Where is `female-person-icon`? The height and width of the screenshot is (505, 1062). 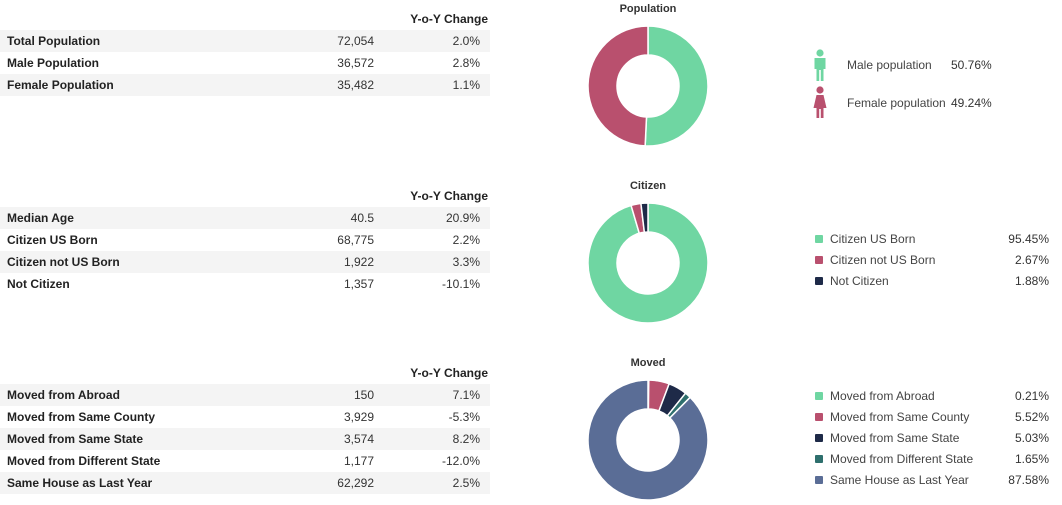
female-person-icon is located at coordinates (820, 102).